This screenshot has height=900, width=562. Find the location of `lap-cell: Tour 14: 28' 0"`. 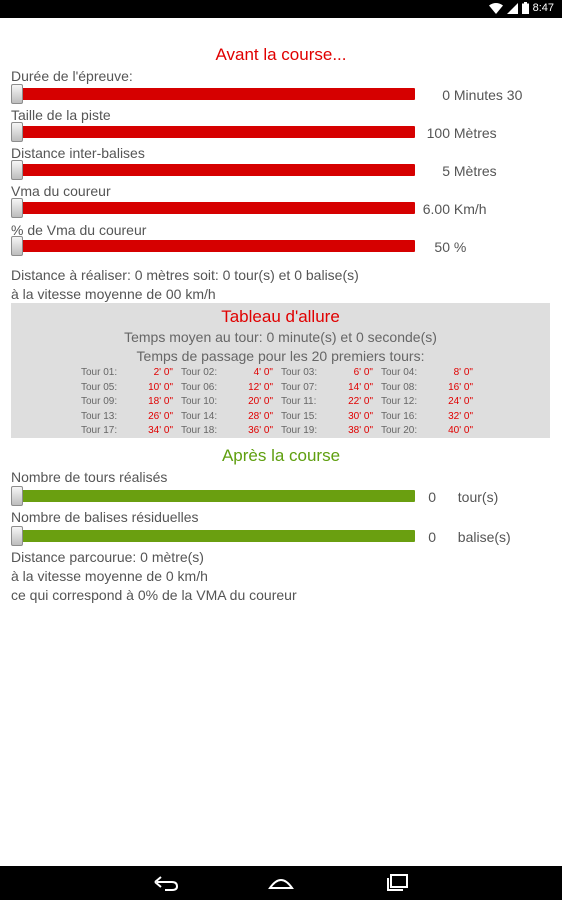

lap-cell: Tour 14: 28' 0" is located at coordinates (231, 417).